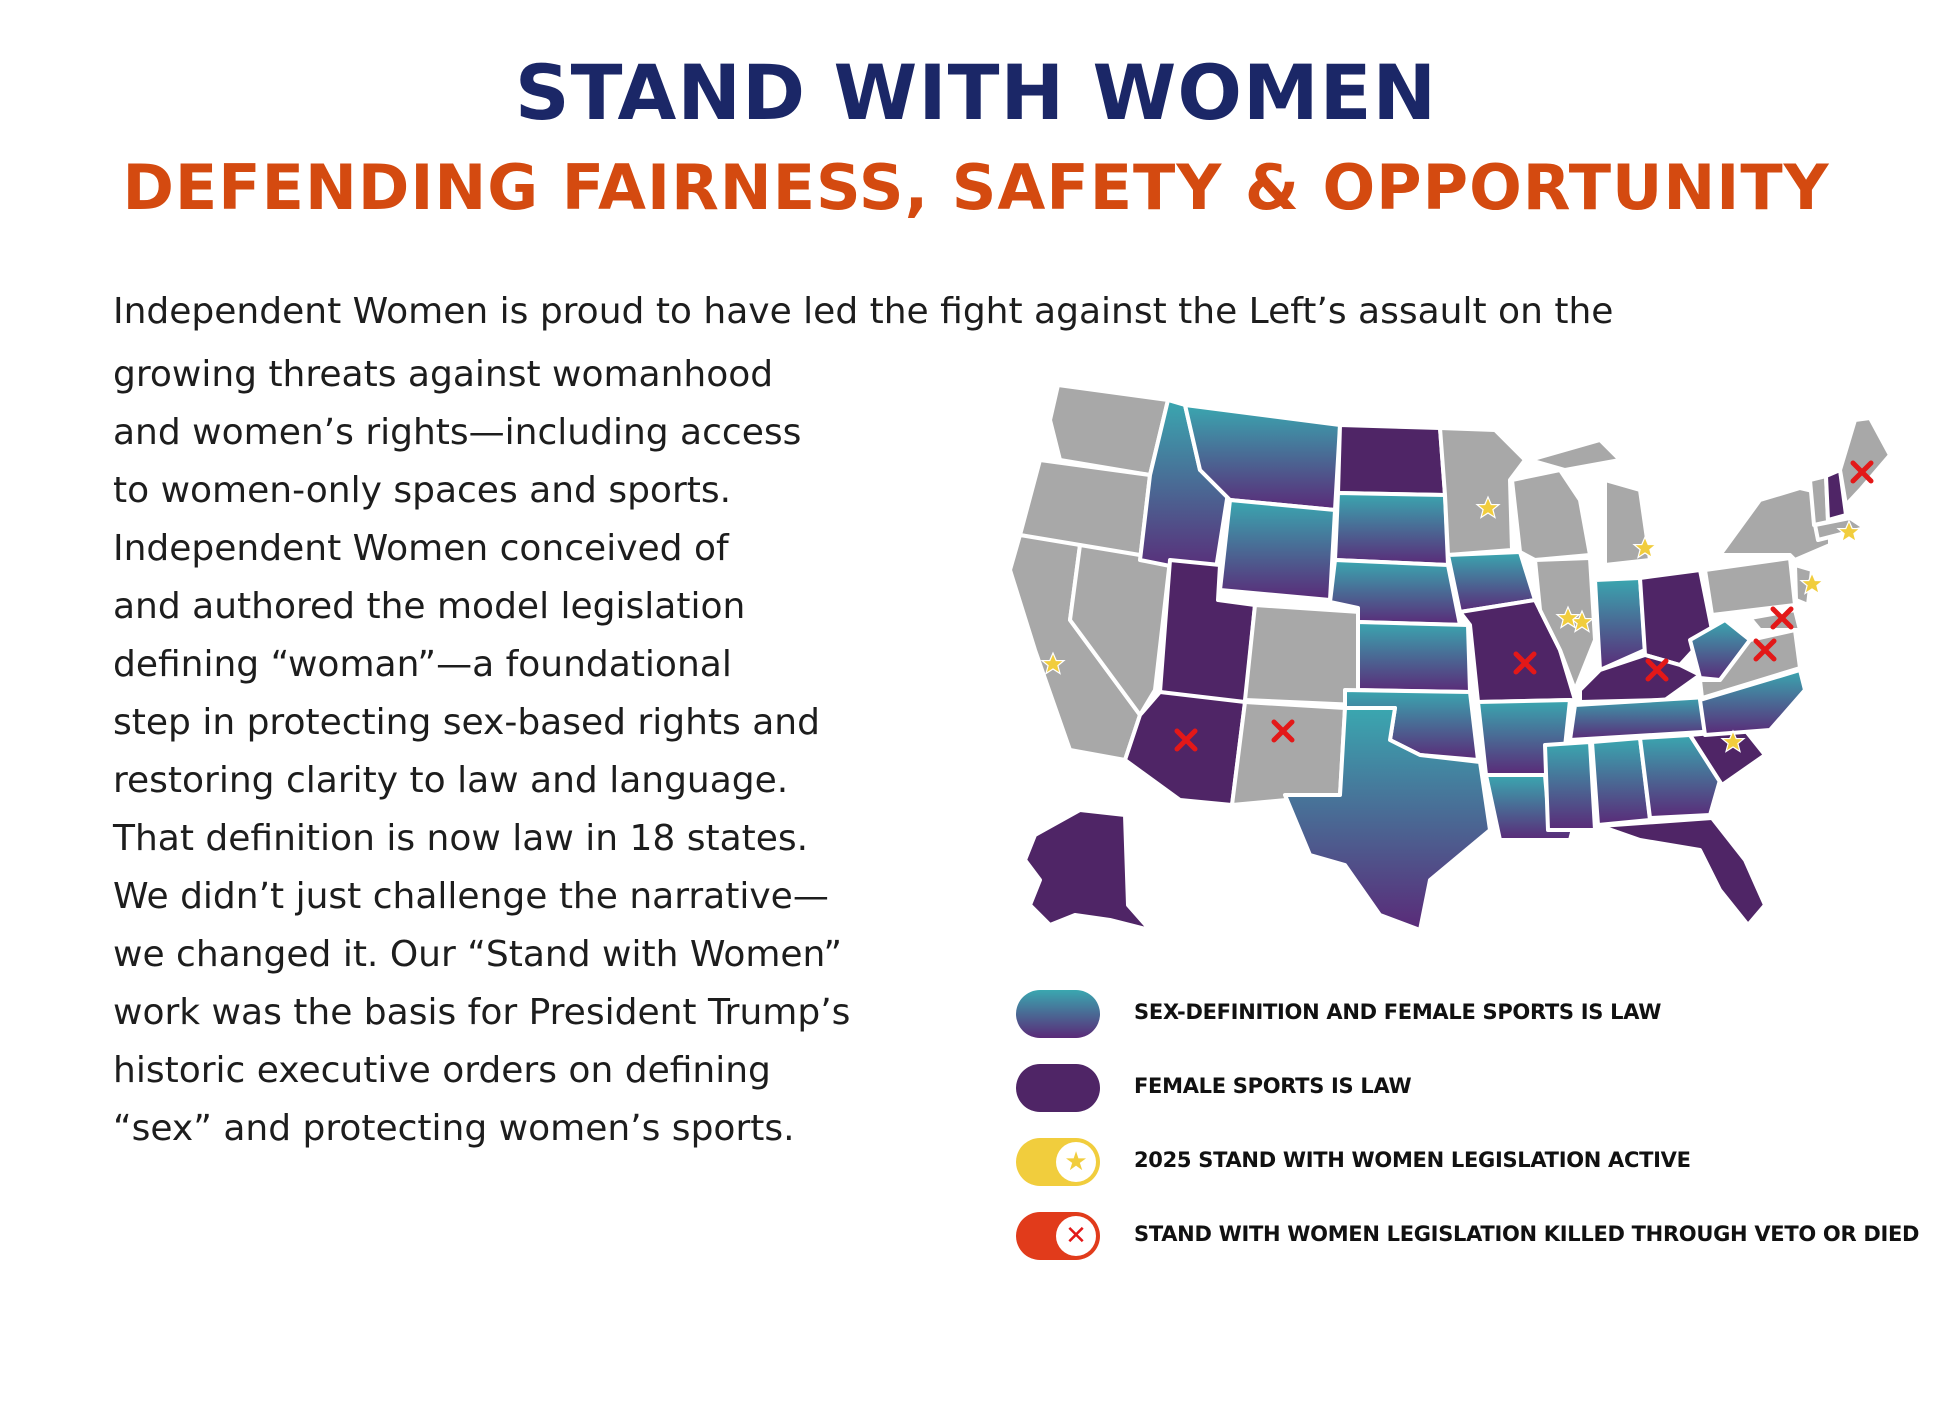  Describe the element at coordinates (1482, 491) in the screenshot. I see `state-mn` at that location.